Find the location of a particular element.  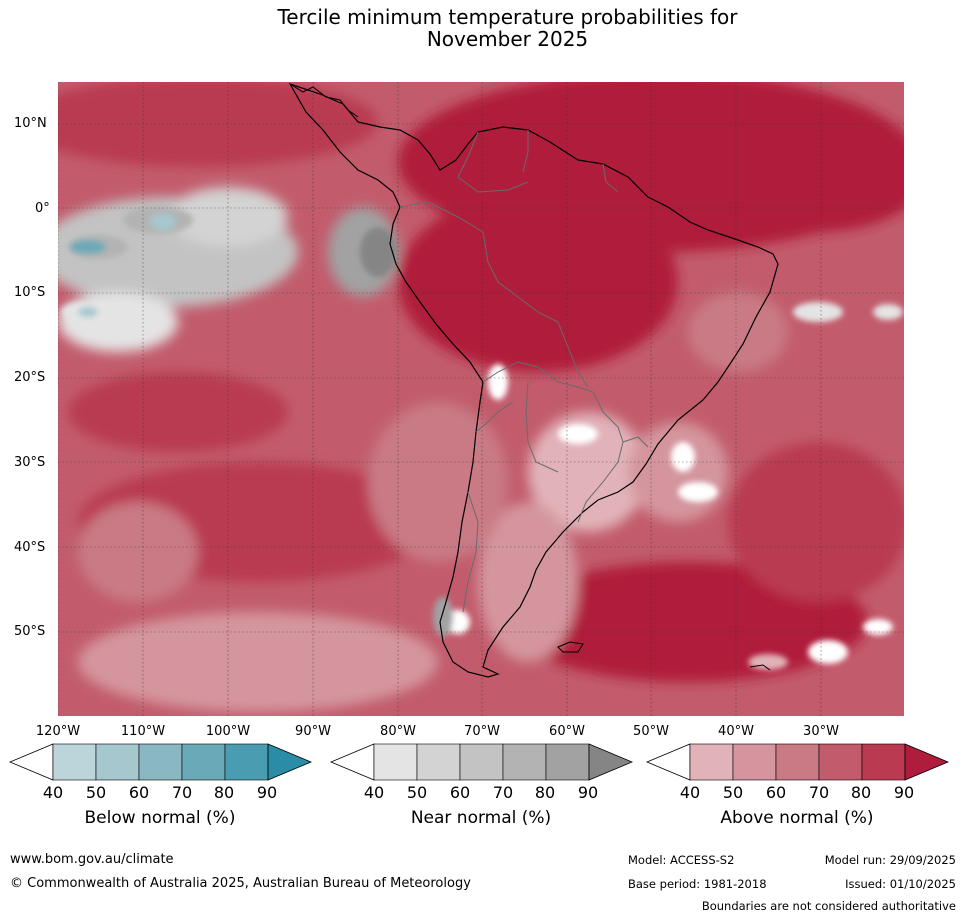

lat-label-0: 0° is located at coordinates (42, 208).